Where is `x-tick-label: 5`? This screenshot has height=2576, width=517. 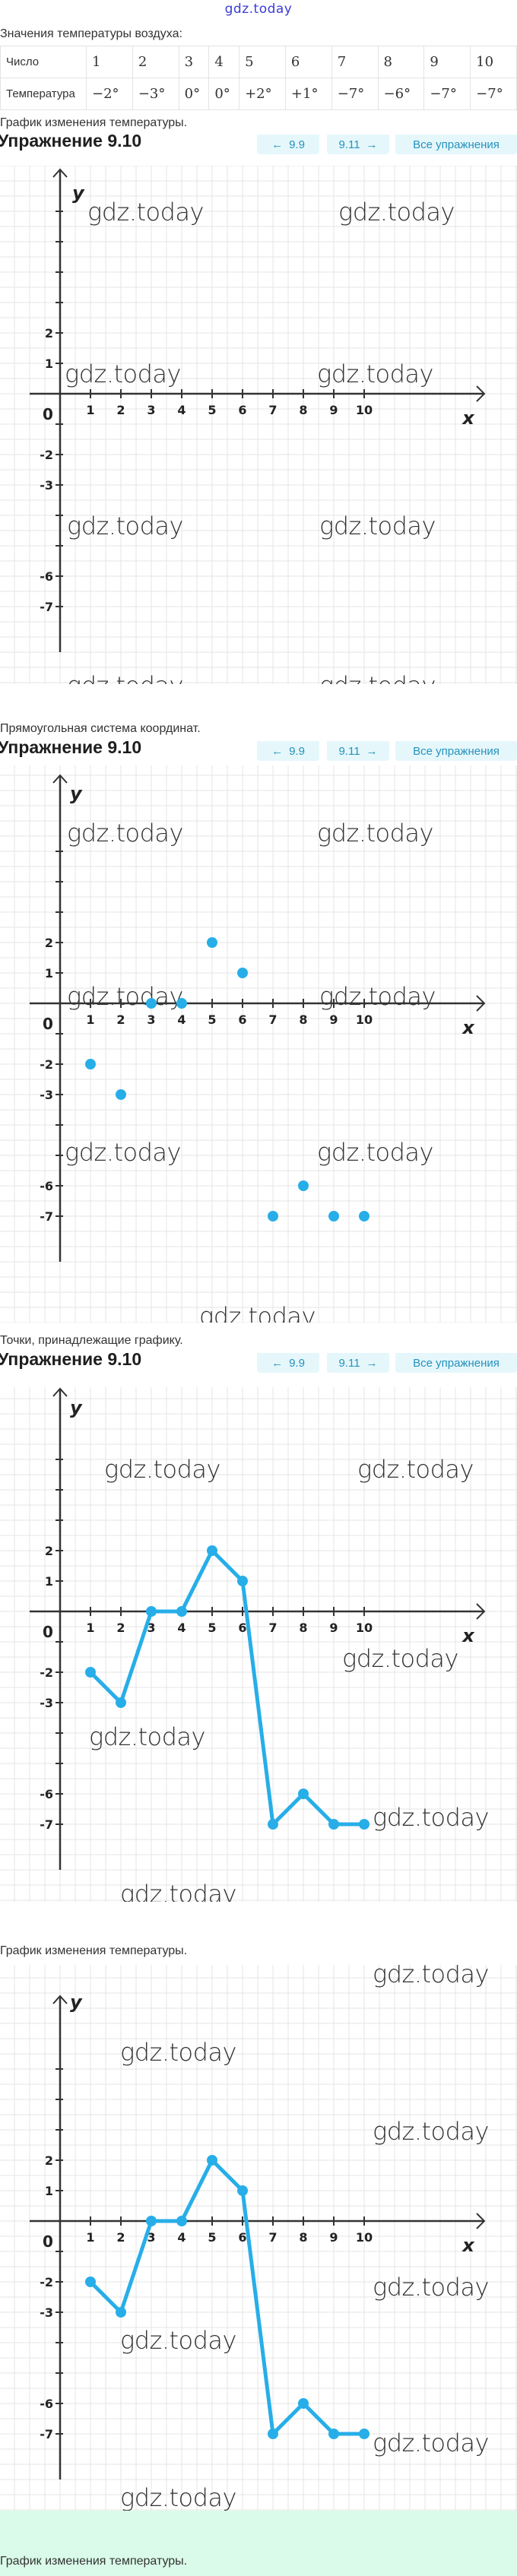
x-tick-label: 5 is located at coordinates (212, 1019).